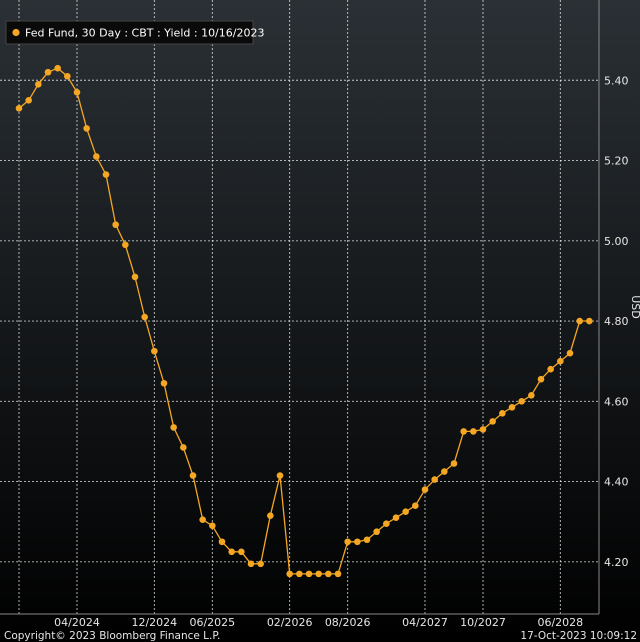 Image resolution: width=640 pixels, height=642 pixels. Describe the element at coordinates (112, 636) in the screenshot. I see `copyright-text: Copyright© 2023 Bloomberg Finance L.P.` at that location.